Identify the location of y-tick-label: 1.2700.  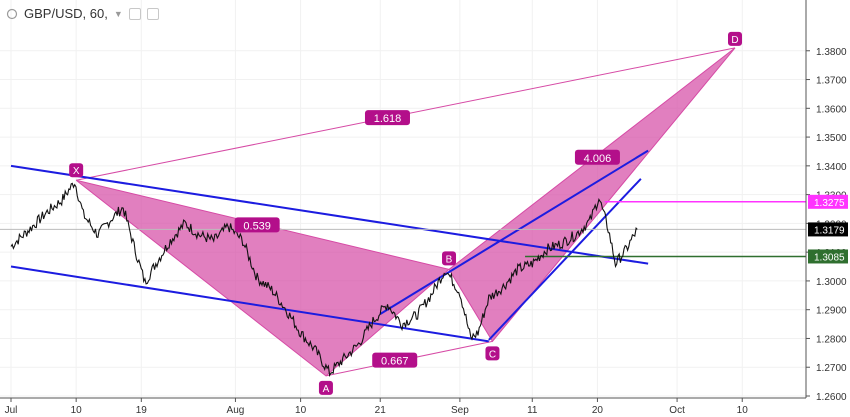
(831, 368).